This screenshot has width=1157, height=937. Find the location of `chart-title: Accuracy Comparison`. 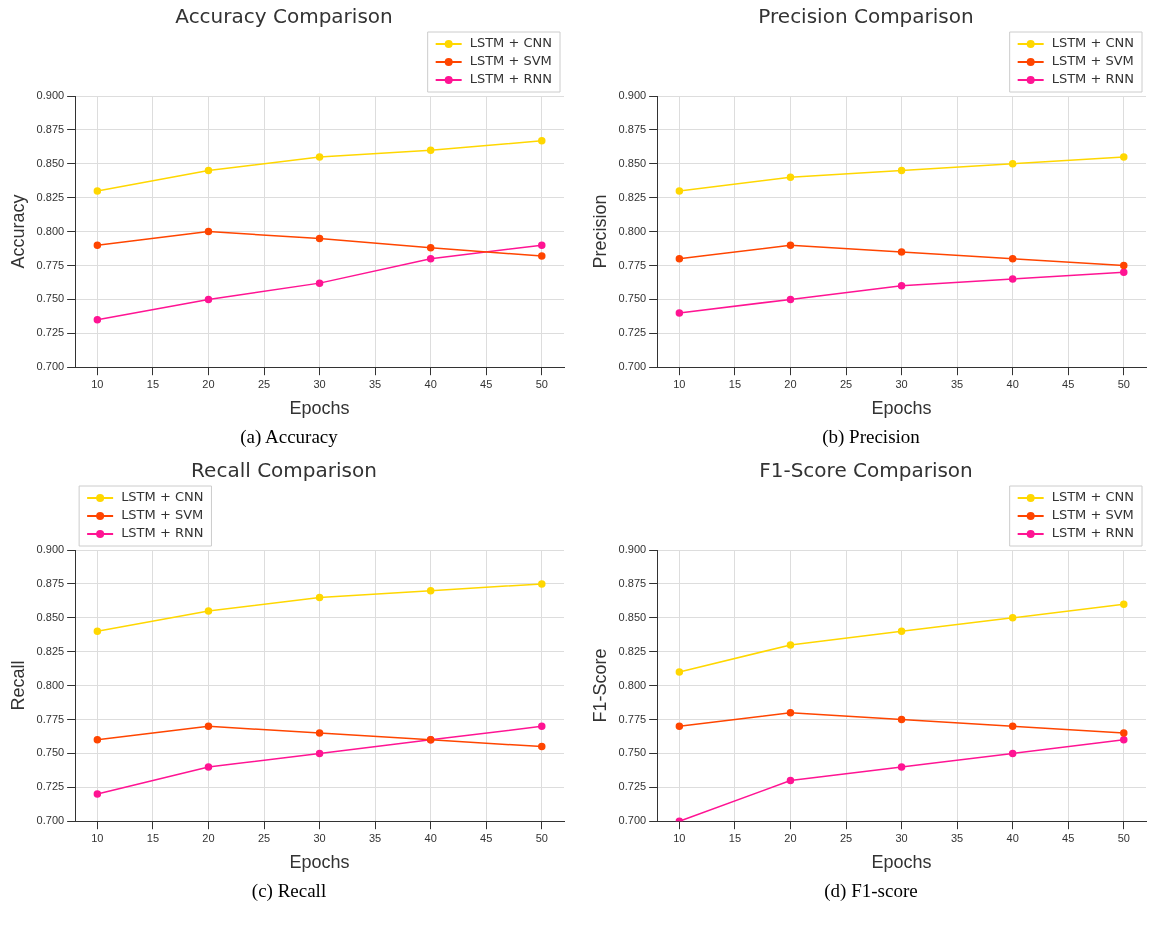

chart-title: Accuracy Comparison is located at coordinates (284, 16).